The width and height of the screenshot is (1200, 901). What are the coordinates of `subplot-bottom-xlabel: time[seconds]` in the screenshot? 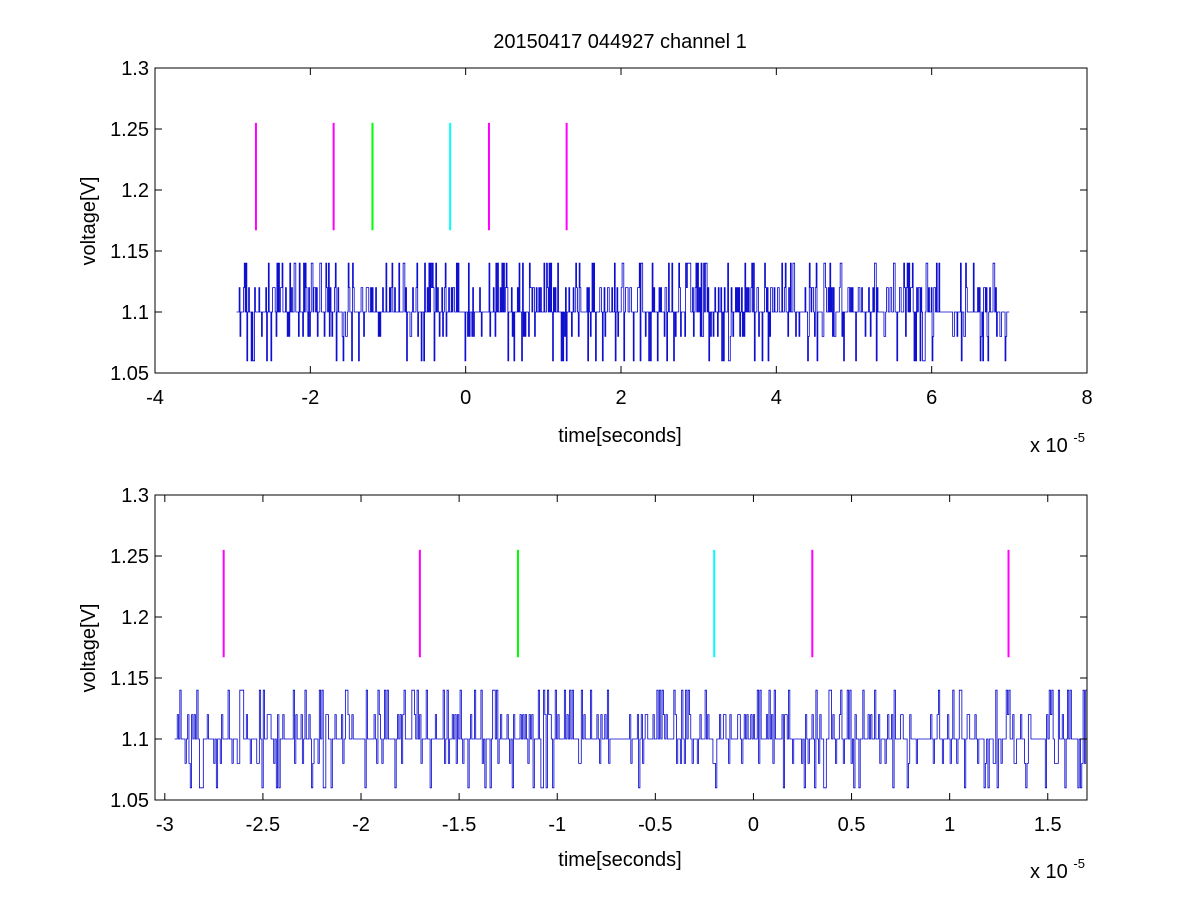 It's located at (619, 860).